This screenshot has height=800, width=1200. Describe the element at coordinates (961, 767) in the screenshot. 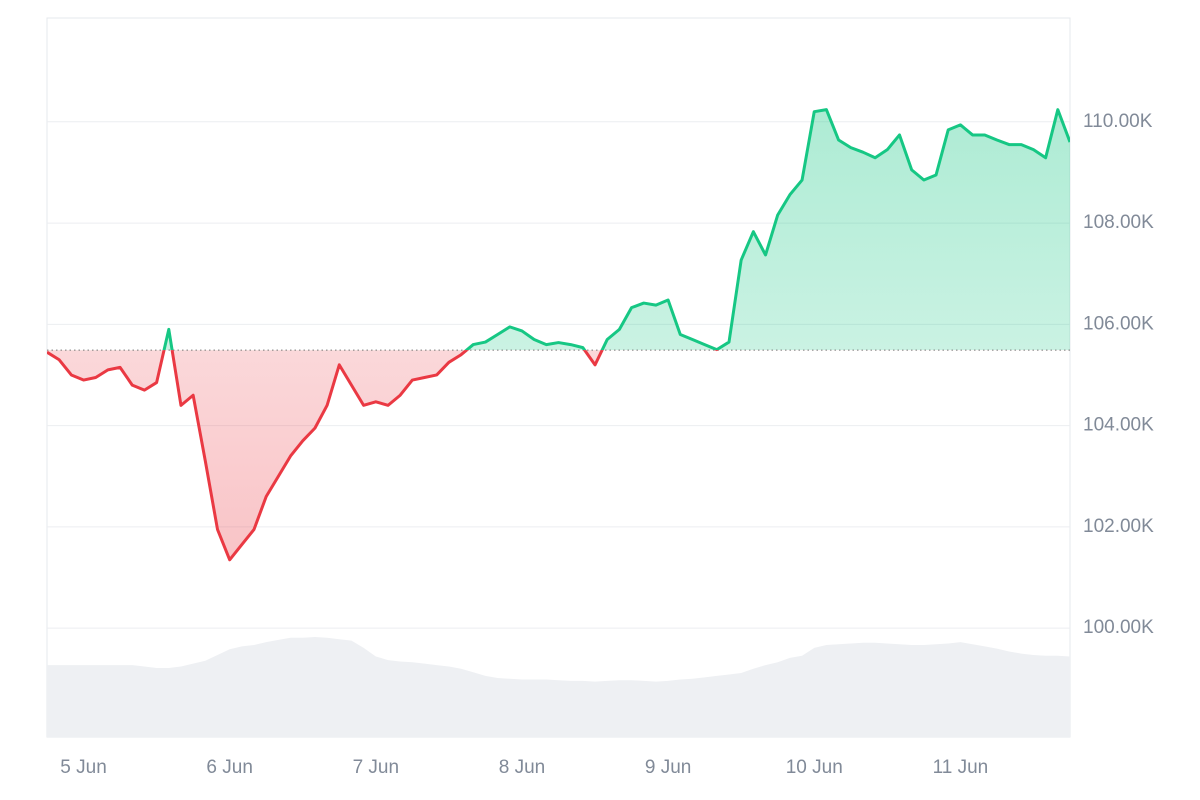

I see `x-tick-label: 11 Jun` at that location.